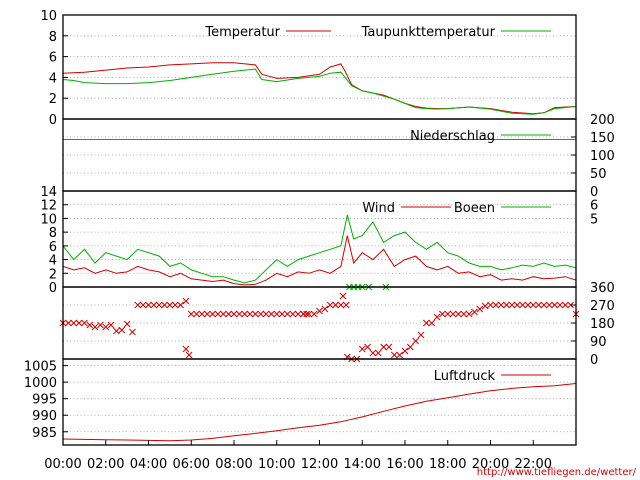  What do you see at coordinates (40, 383) in the screenshot?
I see `y-tick-label: 1000` at bounding box center [40, 383].